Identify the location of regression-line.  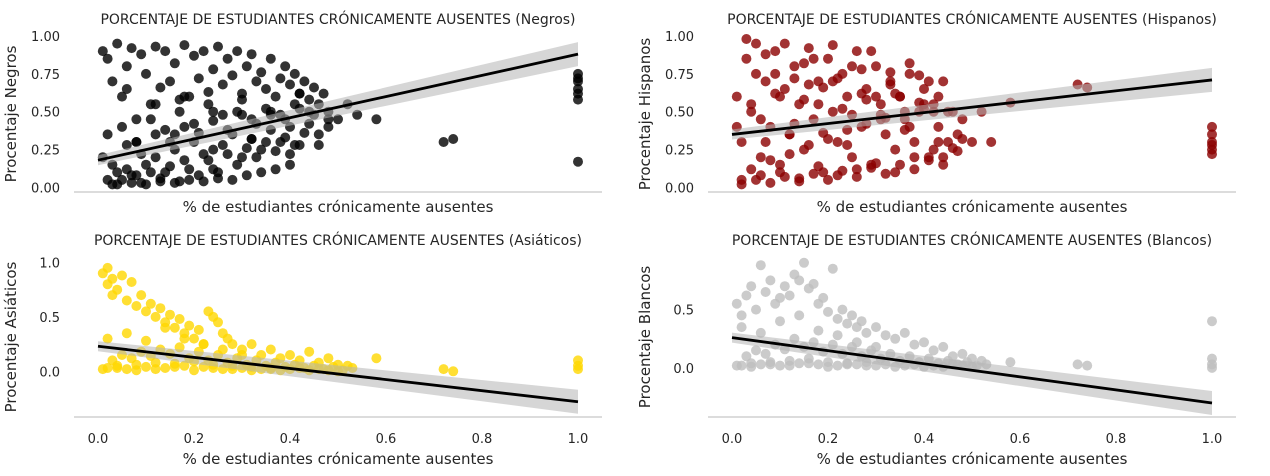
(972, 370).